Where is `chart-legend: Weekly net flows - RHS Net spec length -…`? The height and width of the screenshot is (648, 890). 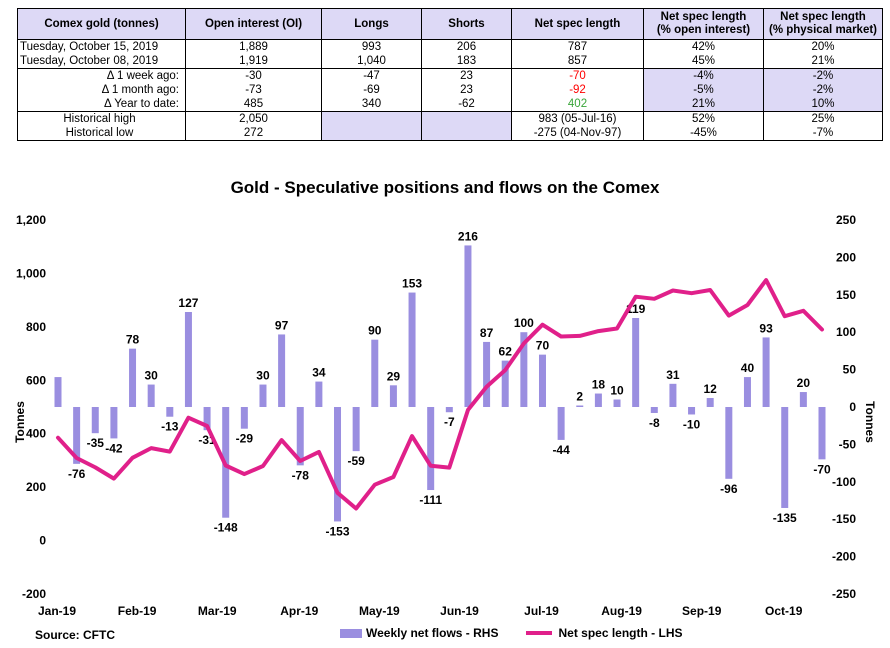 chart-legend: Weekly net flows - RHS Net spec length -… is located at coordinates (511, 633).